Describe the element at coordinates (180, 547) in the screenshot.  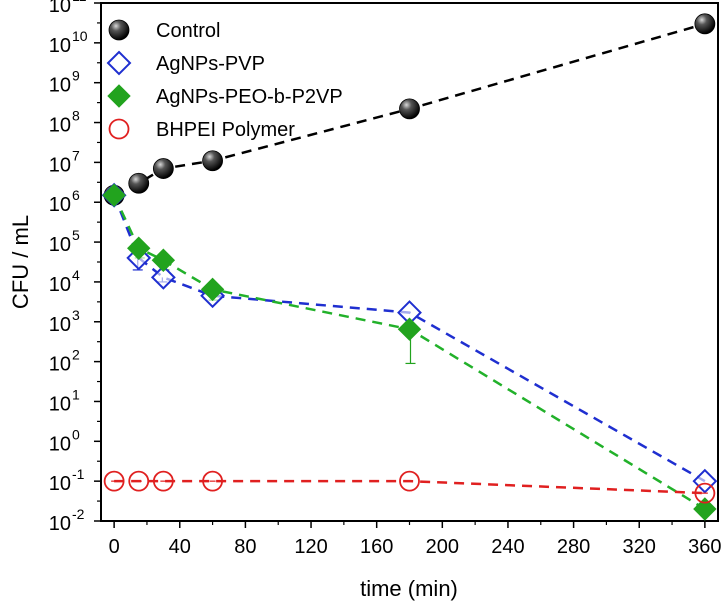
I see `x-tick-label: 40` at that location.